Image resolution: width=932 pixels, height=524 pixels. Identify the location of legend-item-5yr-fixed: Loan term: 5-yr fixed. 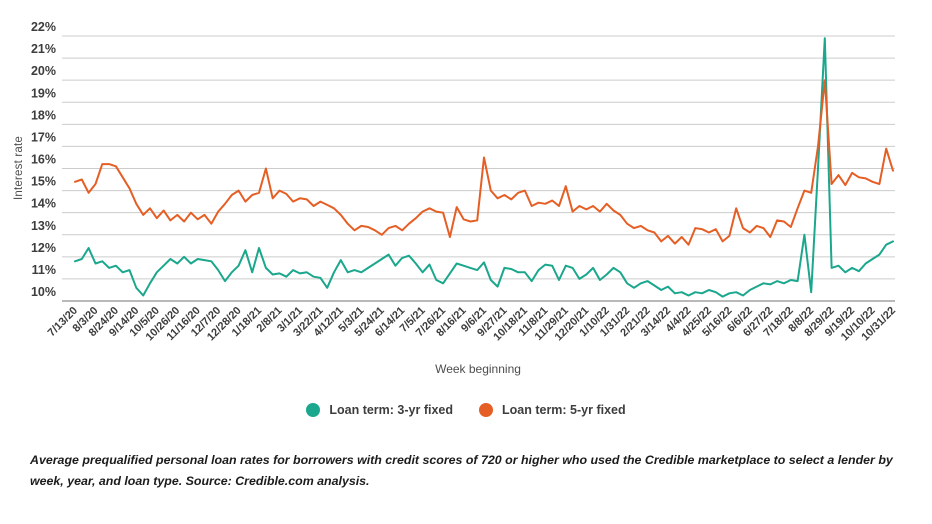
(552, 410).